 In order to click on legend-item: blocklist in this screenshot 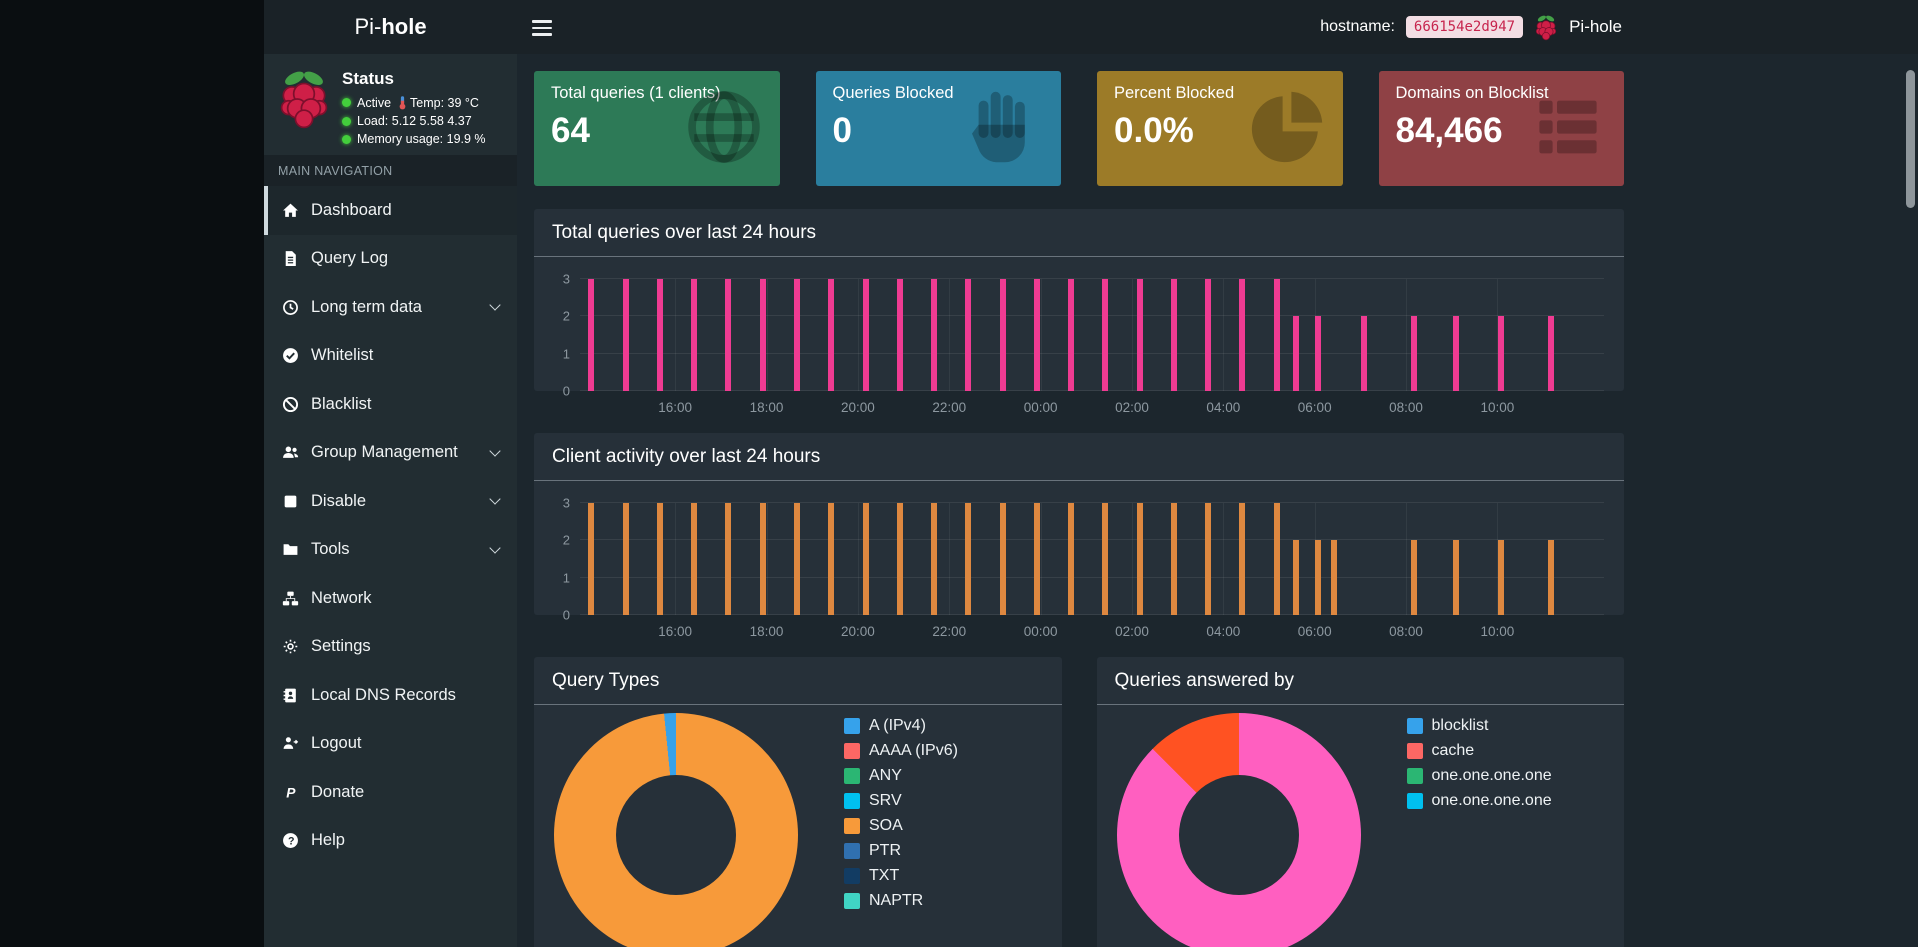, I will do `click(1479, 726)`.